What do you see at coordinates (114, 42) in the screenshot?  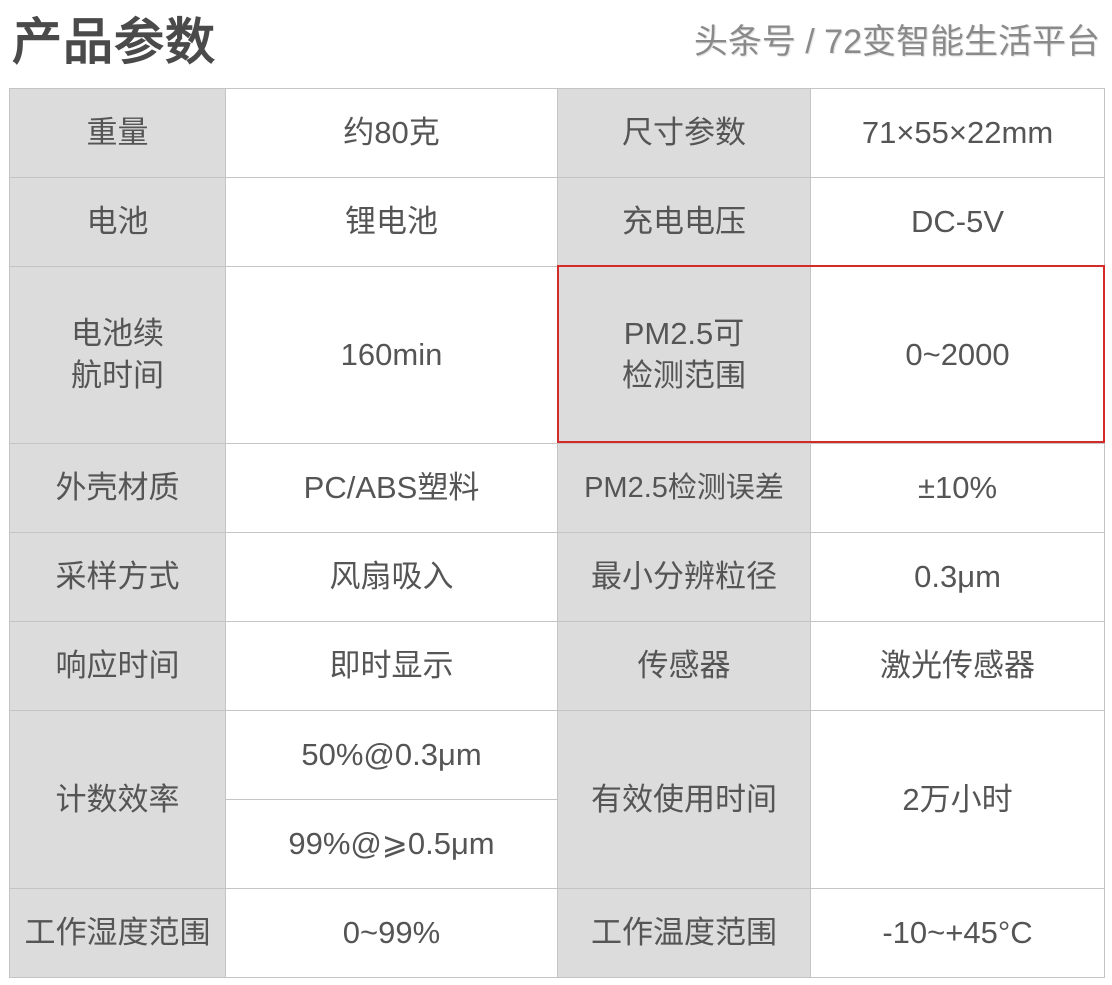 I see `page-title: 产品参数` at bounding box center [114, 42].